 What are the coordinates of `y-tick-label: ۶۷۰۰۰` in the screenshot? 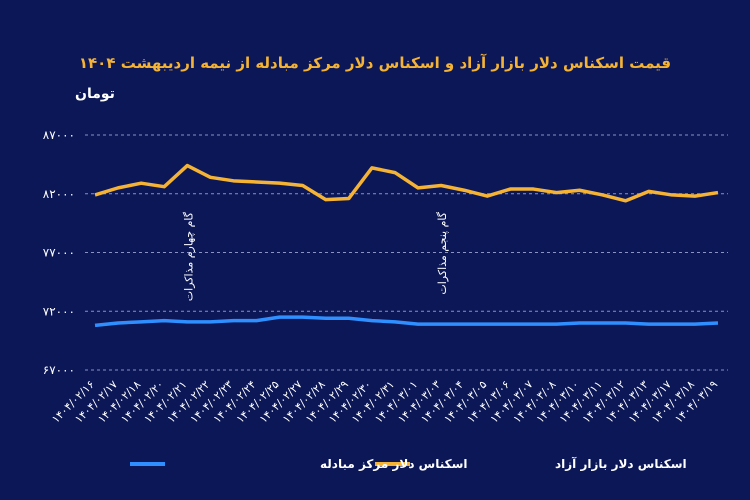 It's located at (59, 370).